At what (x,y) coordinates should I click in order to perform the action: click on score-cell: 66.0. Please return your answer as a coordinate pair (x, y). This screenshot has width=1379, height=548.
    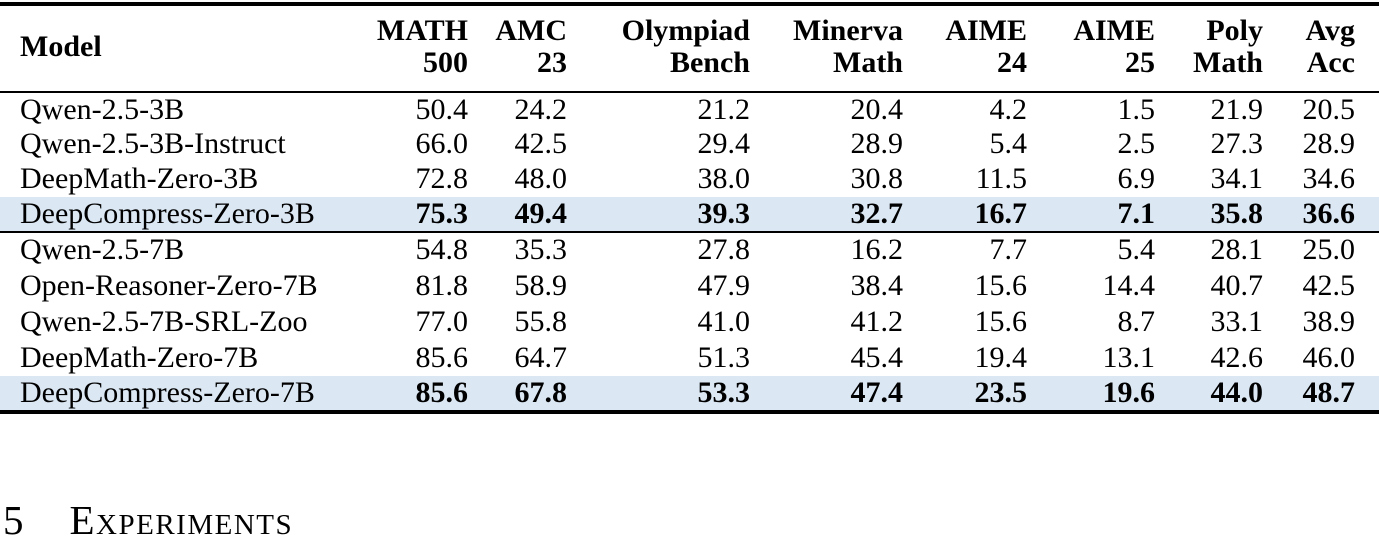
    Looking at the image, I should click on (442, 144).